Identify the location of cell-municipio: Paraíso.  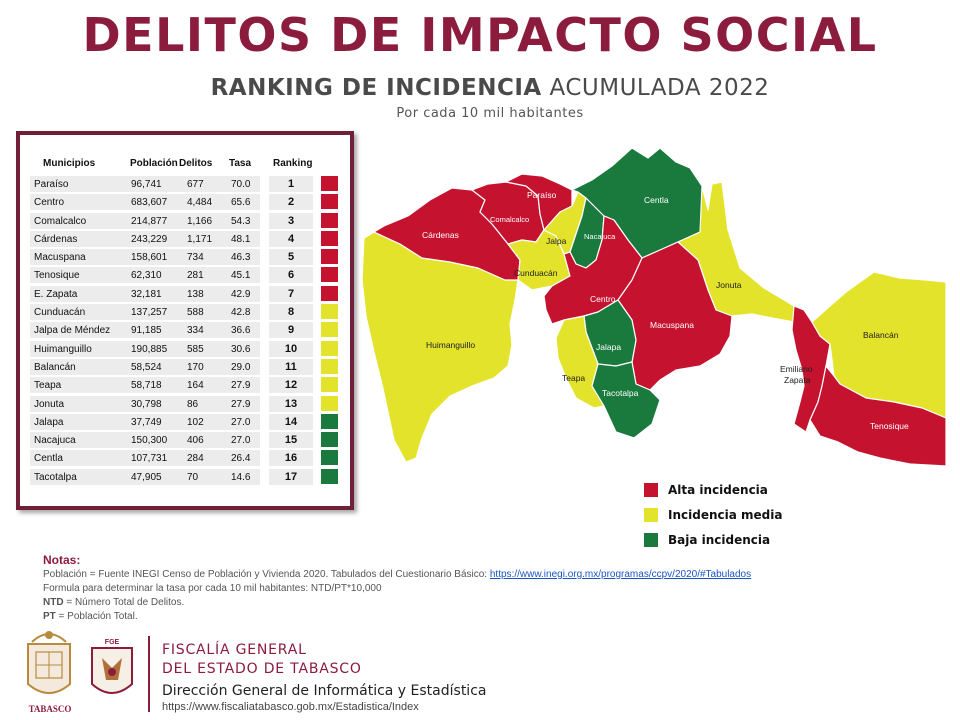
(51, 184).